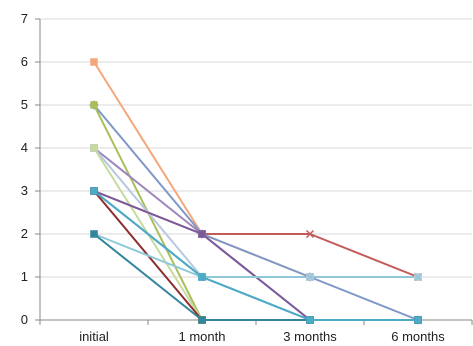  What do you see at coordinates (24, 18) in the screenshot?
I see `y-tick-label: 7` at bounding box center [24, 18].